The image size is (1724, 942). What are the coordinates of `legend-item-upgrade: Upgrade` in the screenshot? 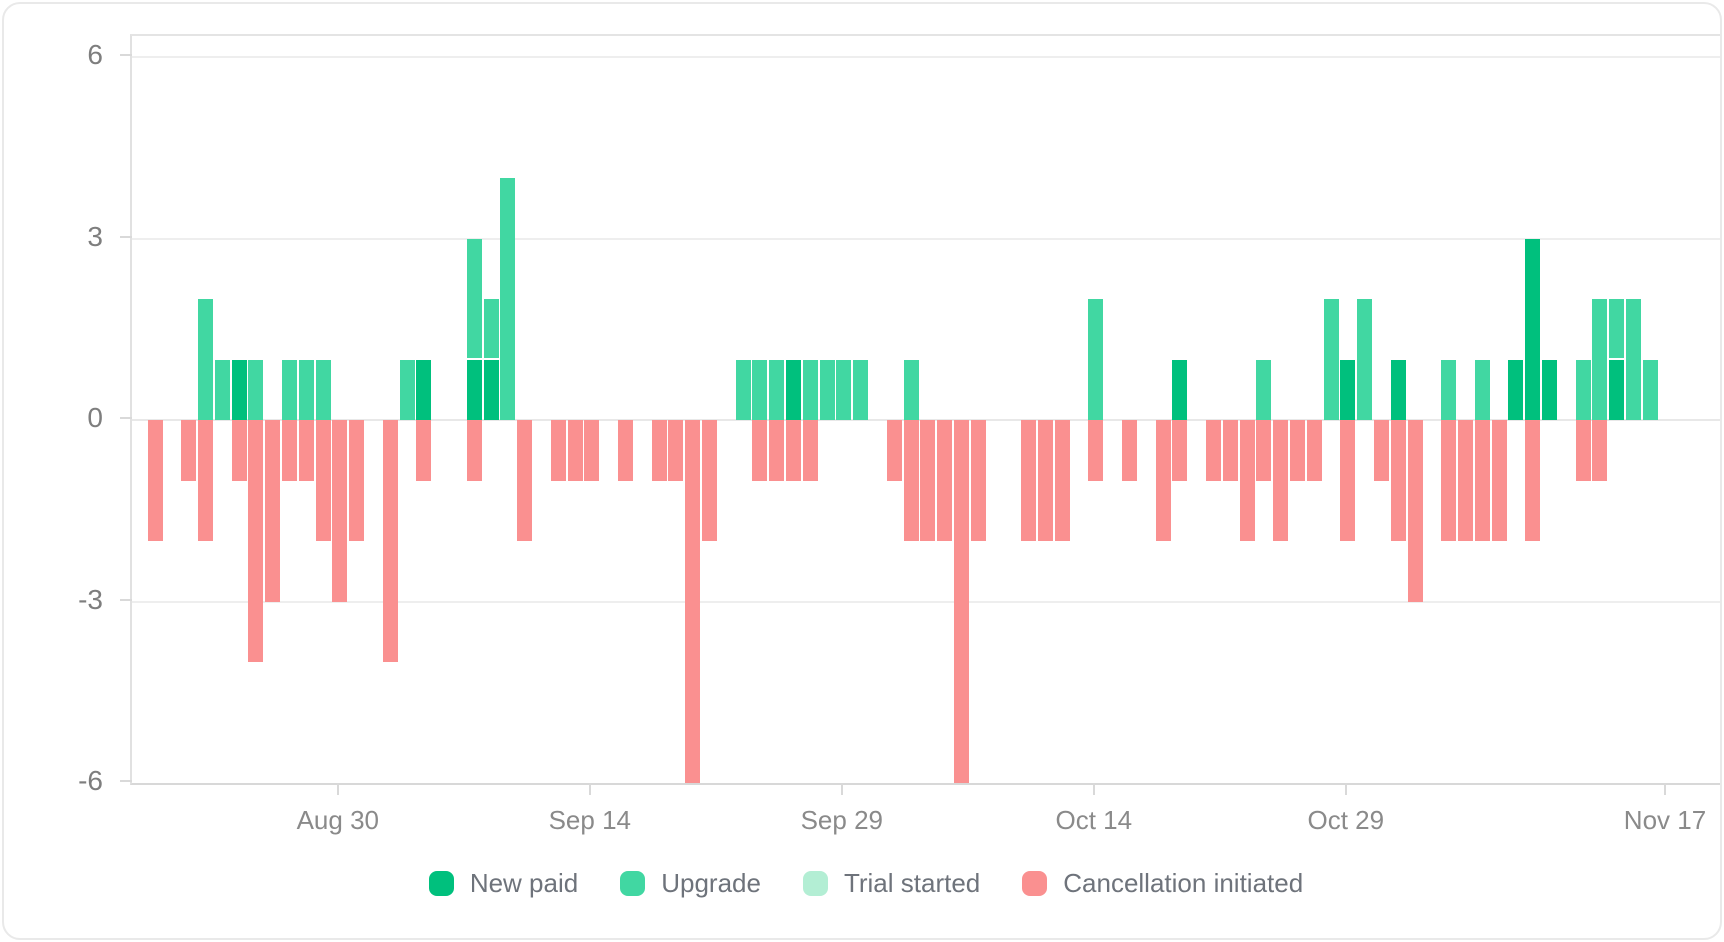 It's located at (690, 883).